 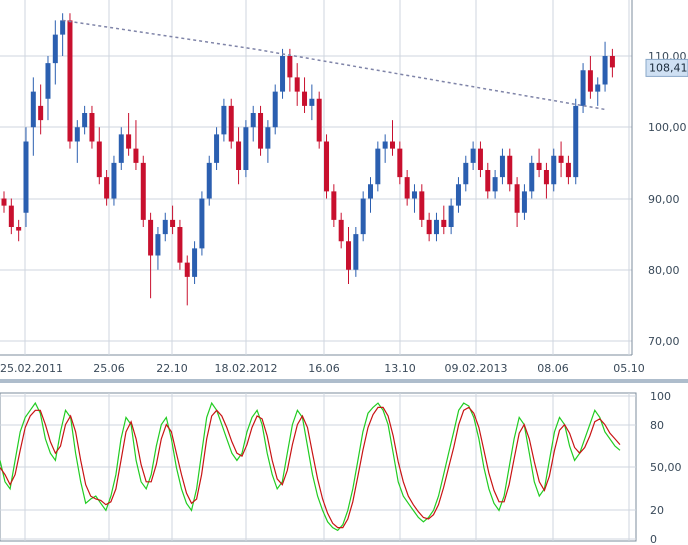 What do you see at coordinates (664, 270) in the screenshot?
I see `price-tick-label: 80,00` at bounding box center [664, 270].